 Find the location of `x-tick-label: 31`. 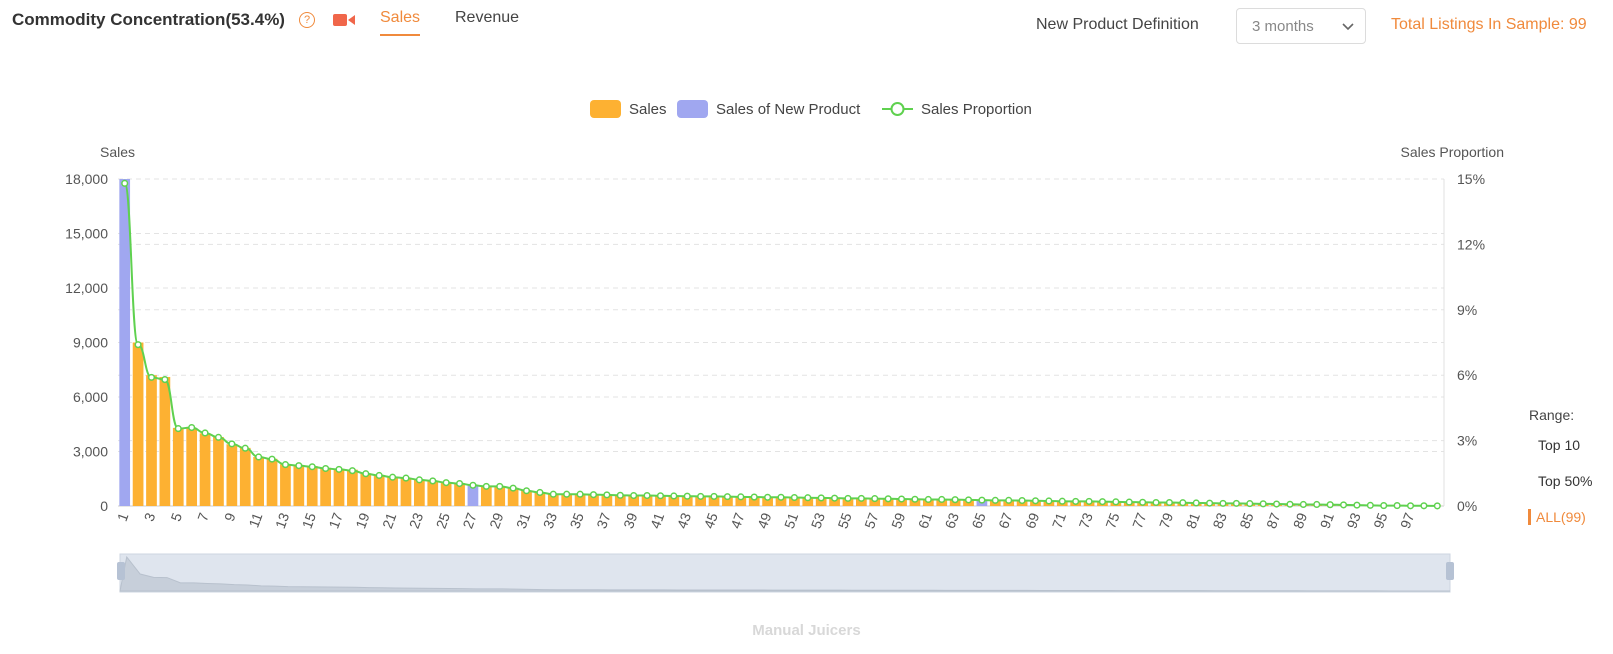

x-tick-label: 31 is located at coordinates (523, 520).